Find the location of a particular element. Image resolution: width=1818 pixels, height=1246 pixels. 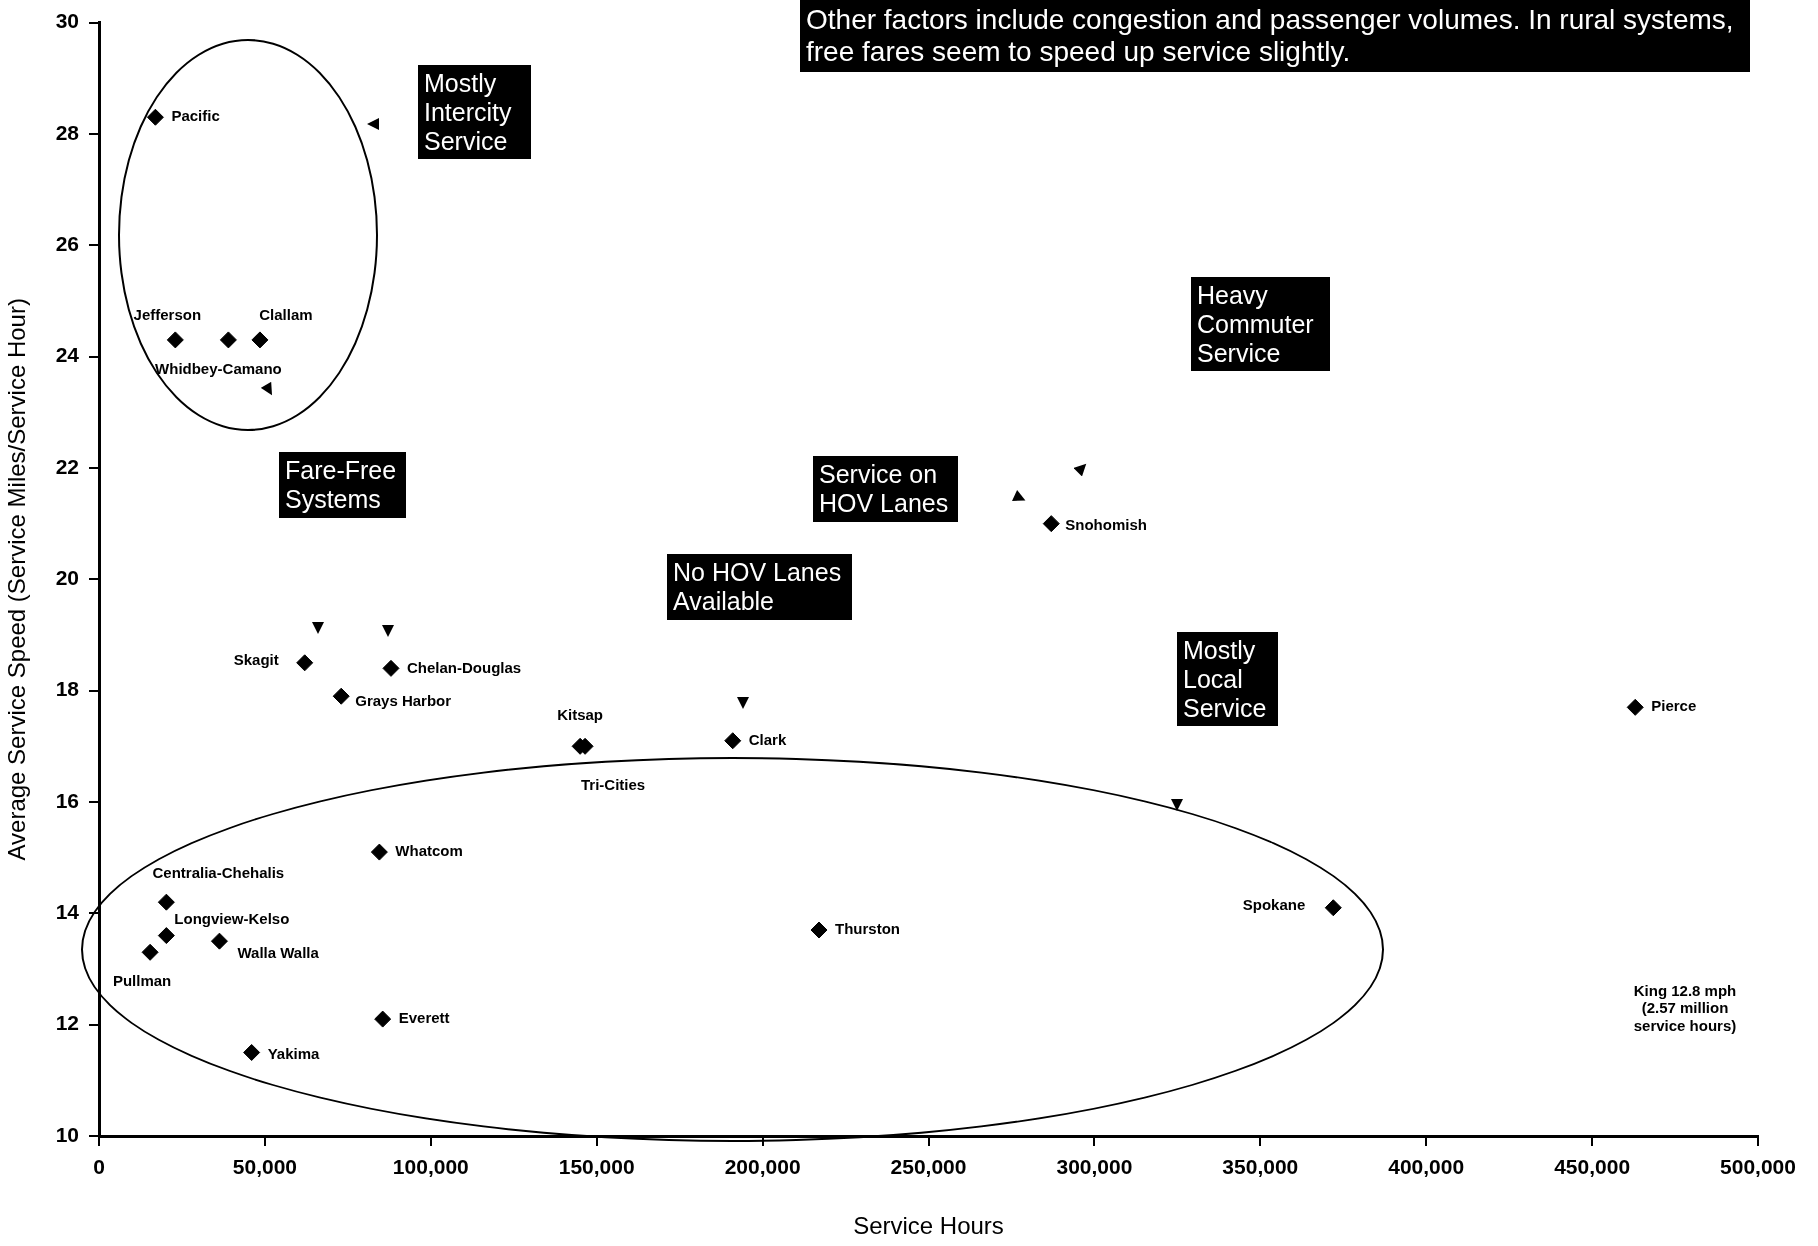

series-label: Clallam is located at coordinates (286, 315).